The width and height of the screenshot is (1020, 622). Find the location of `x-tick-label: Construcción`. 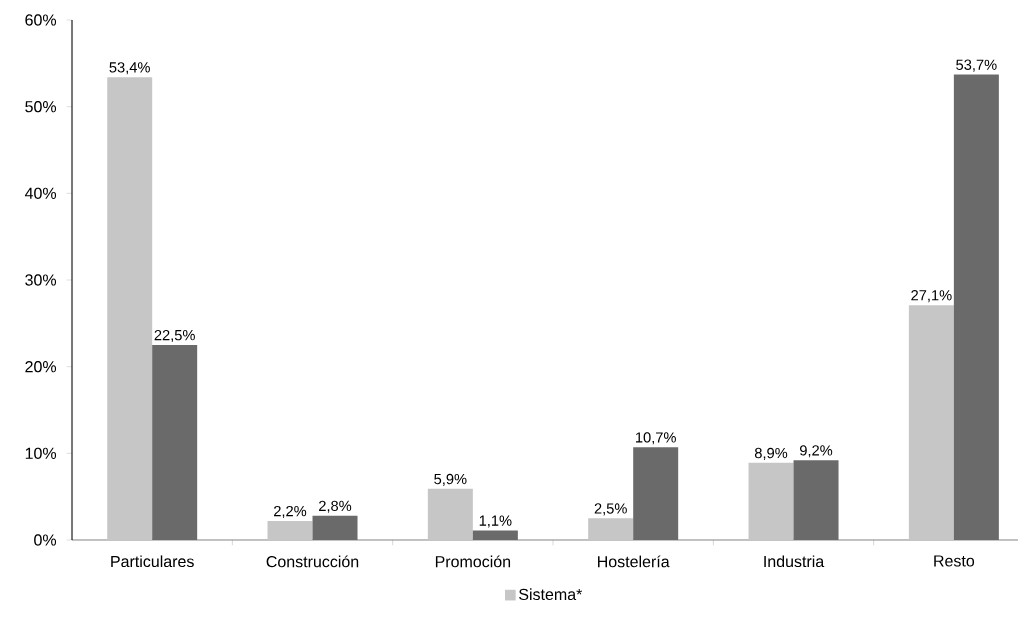

x-tick-label: Construcción is located at coordinates (312, 561).